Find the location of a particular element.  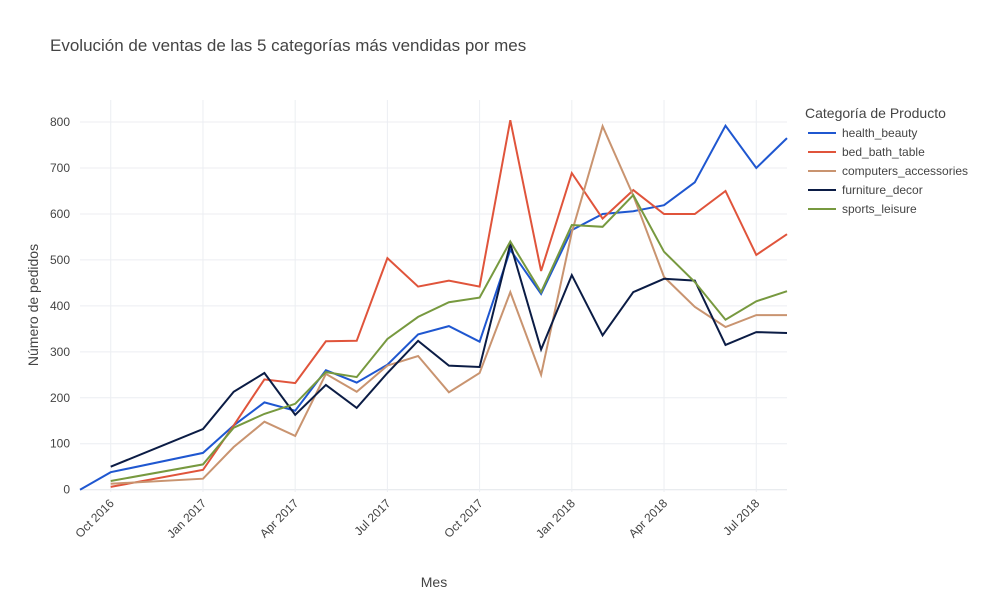

legend-label: health_beauty is located at coordinates (879, 133).